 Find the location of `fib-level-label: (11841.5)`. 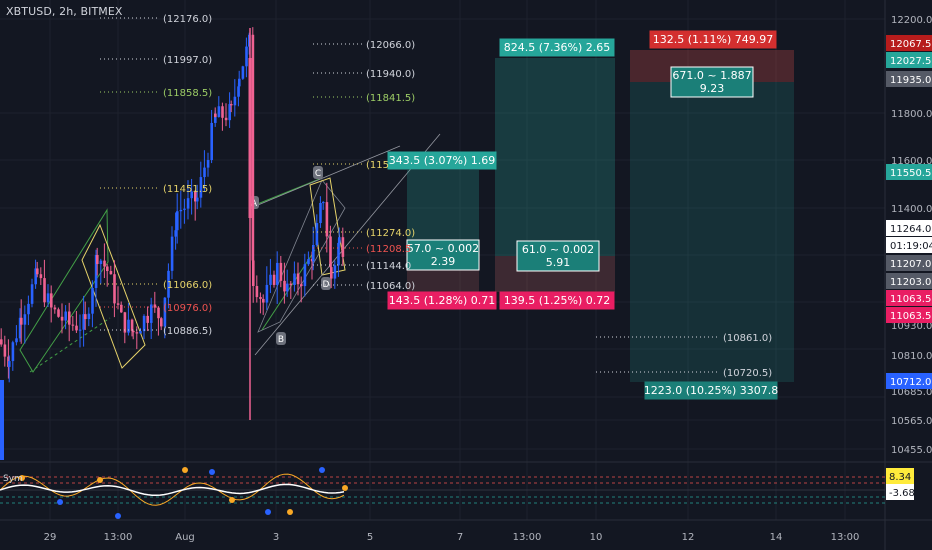

fib-level-label: (11841.5) is located at coordinates (390, 98).